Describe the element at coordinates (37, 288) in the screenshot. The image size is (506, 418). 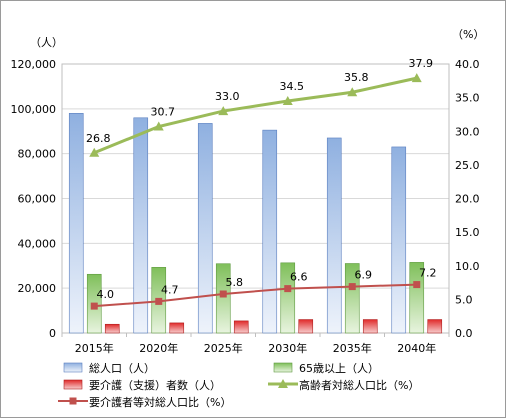
I see `y-left-tick-label: 20,000` at that location.